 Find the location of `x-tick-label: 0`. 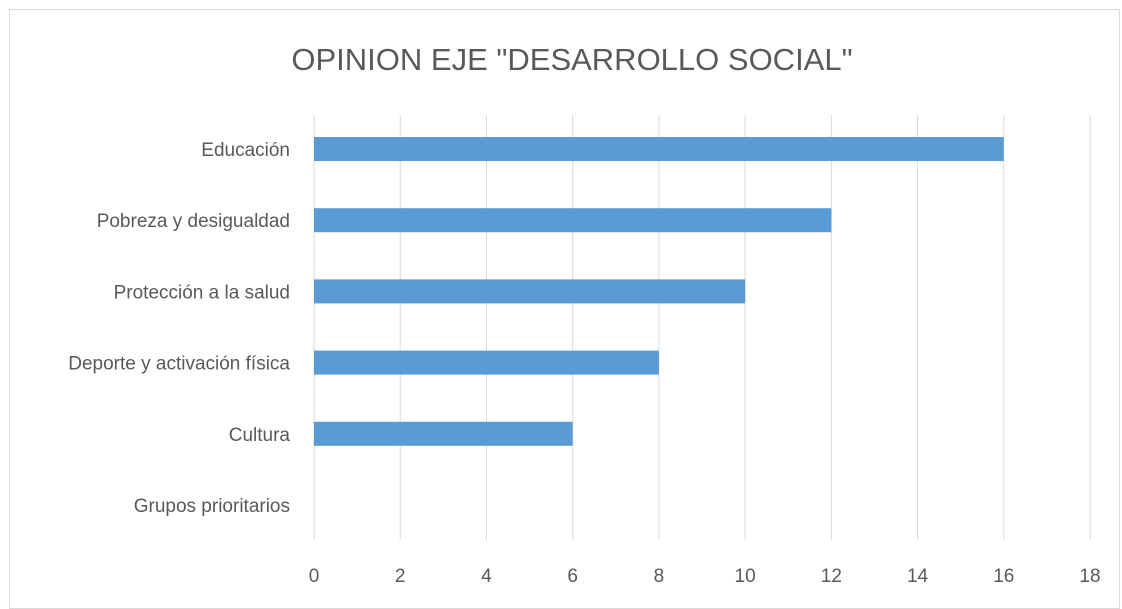

x-tick-label: 0 is located at coordinates (314, 576).